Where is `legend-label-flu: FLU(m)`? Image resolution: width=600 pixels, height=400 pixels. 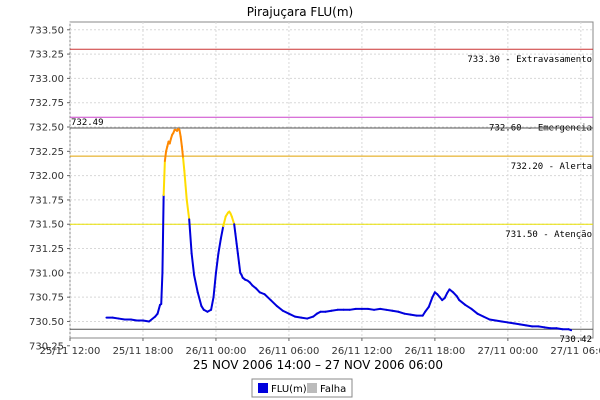 legend-label-flu: FLU(m) is located at coordinates (289, 389).